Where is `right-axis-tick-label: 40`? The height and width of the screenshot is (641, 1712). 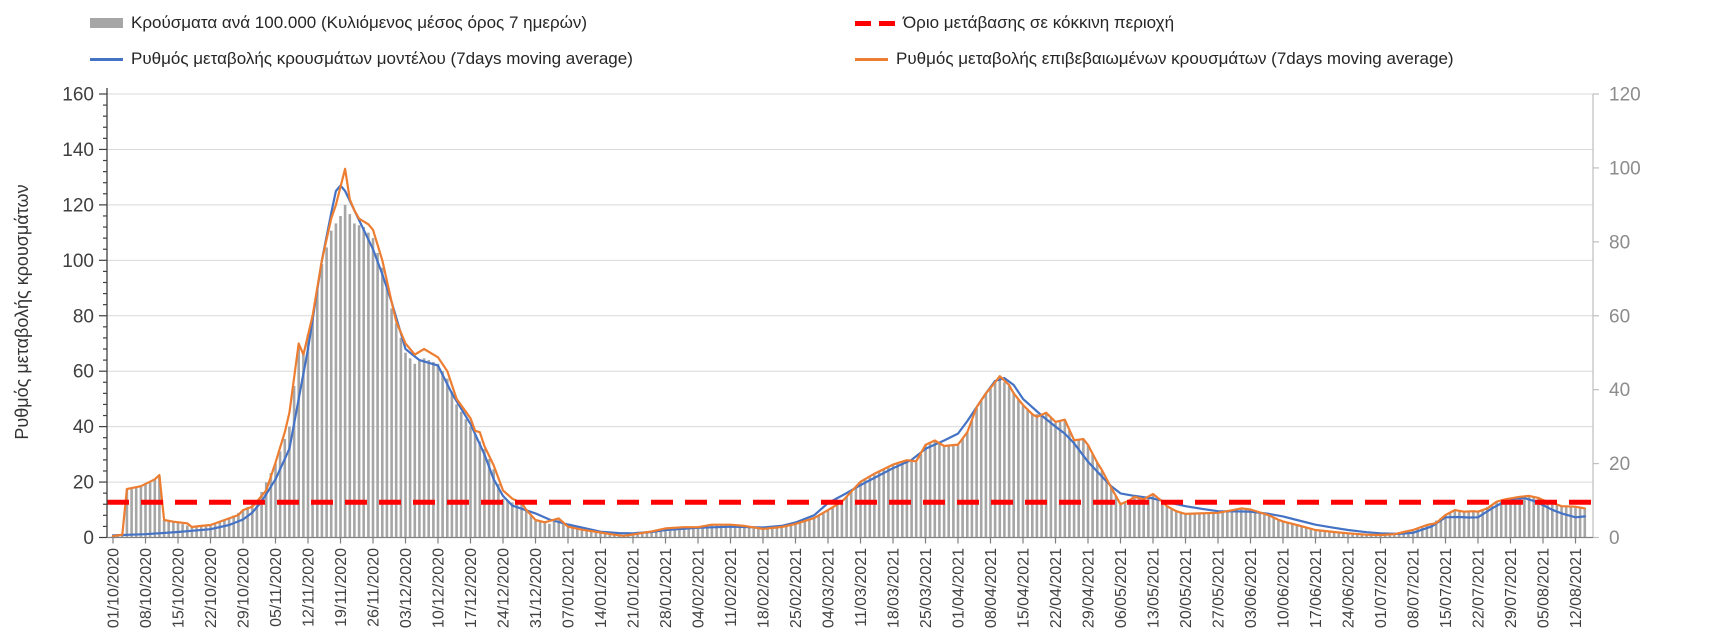 right-axis-tick-label: 40 is located at coordinates (1619, 390).